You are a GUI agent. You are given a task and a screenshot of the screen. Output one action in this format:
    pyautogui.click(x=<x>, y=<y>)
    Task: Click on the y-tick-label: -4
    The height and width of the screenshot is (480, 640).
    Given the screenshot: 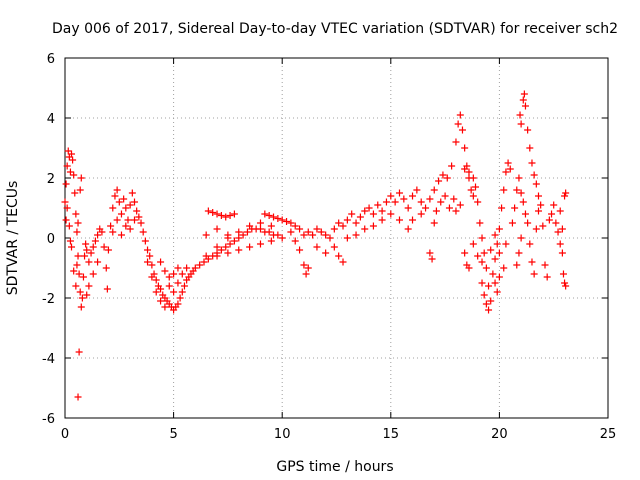 What is the action you would take?
    pyautogui.click(x=48, y=359)
    